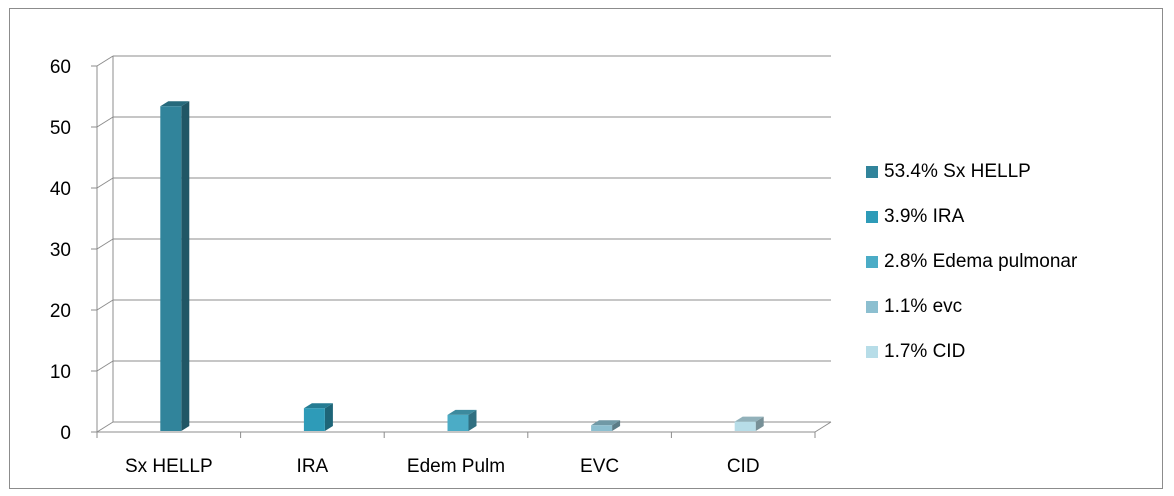 The height and width of the screenshot is (496, 1174). What do you see at coordinates (923, 306) in the screenshot?
I see `legend-label: 1.1% evc` at bounding box center [923, 306].